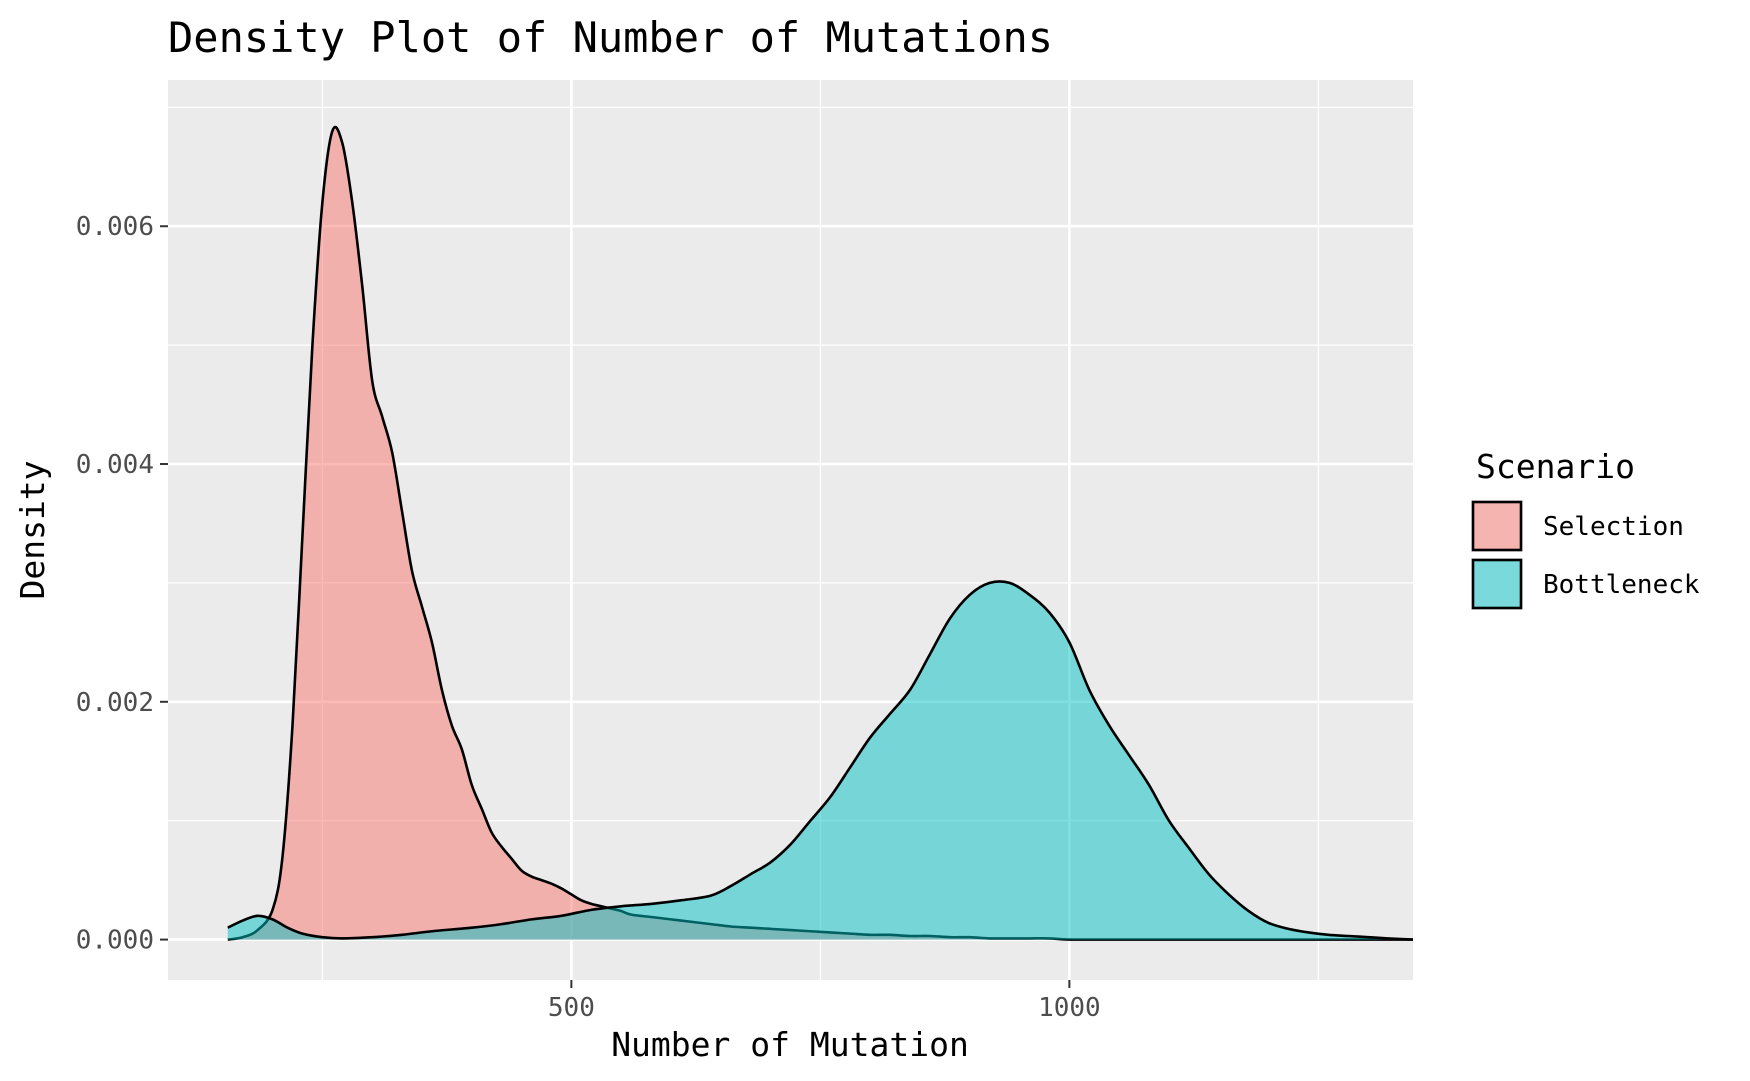 This screenshot has width=1750, height=1081. Describe the element at coordinates (115, 227) in the screenshot. I see `y-tick-label: 0.006` at that location.